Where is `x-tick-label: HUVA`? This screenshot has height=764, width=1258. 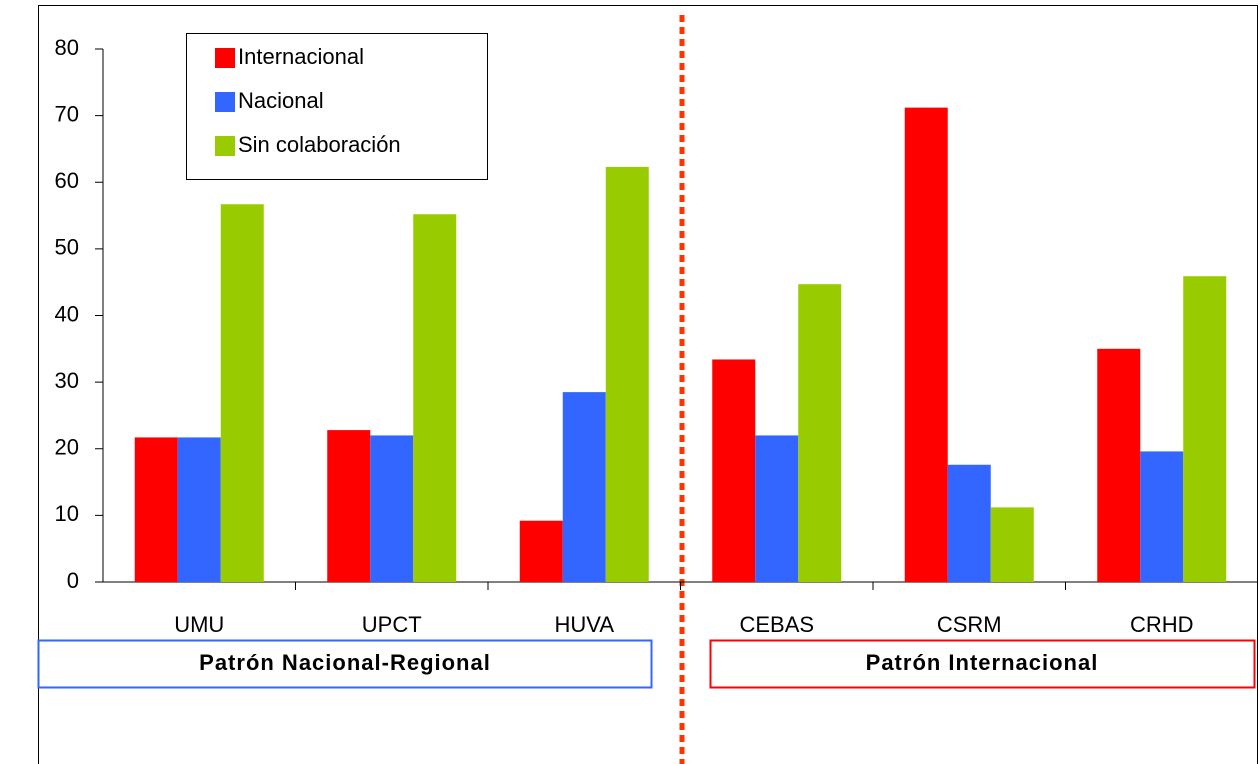 x-tick-label: HUVA is located at coordinates (585, 624).